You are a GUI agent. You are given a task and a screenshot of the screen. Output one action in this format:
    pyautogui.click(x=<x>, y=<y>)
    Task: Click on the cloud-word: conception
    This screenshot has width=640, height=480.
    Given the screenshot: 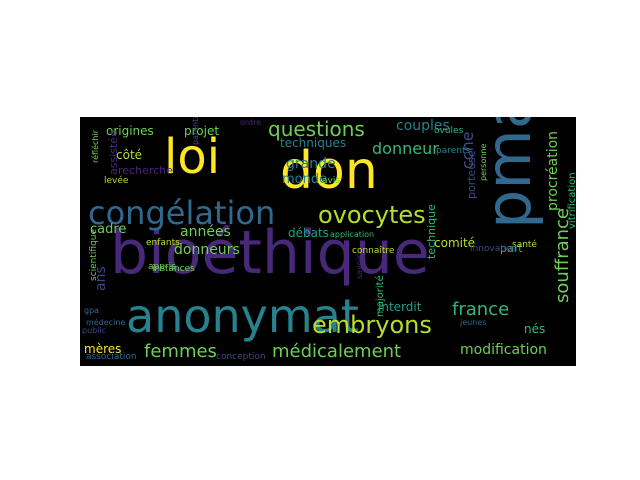 What is the action you would take?
    pyautogui.click(x=241, y=357)
    